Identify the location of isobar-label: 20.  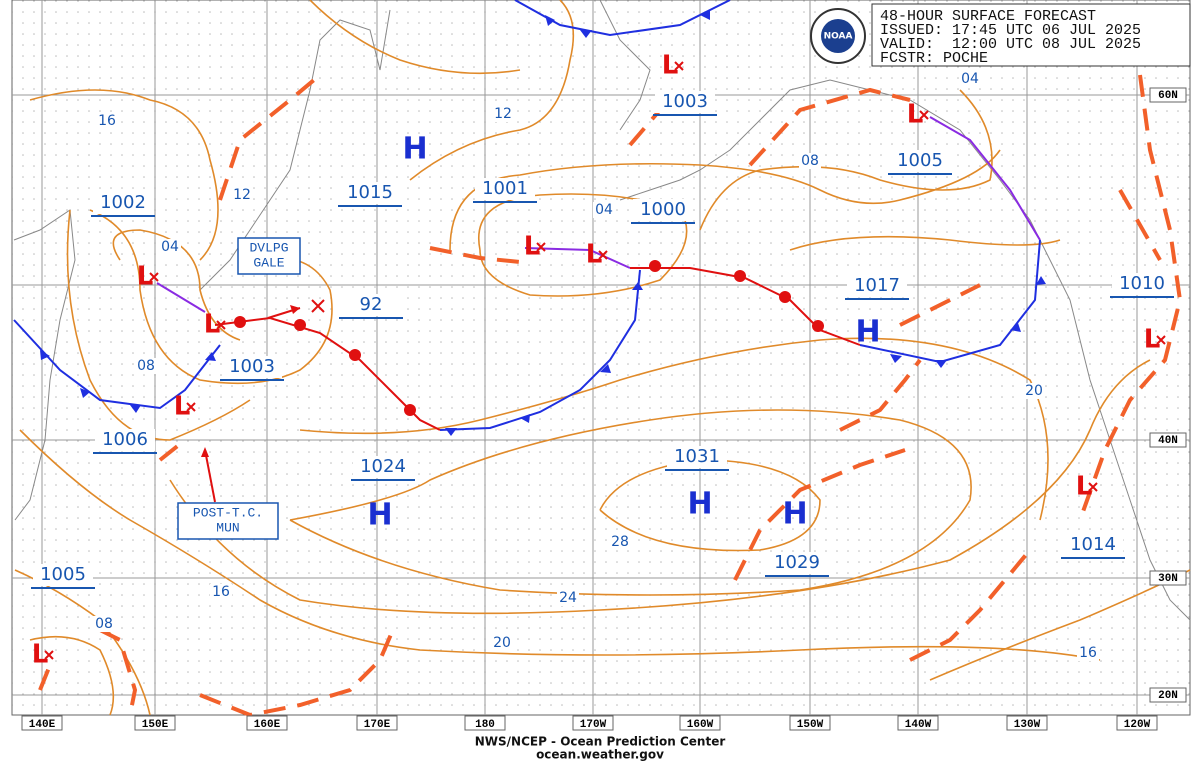
(502, 643).